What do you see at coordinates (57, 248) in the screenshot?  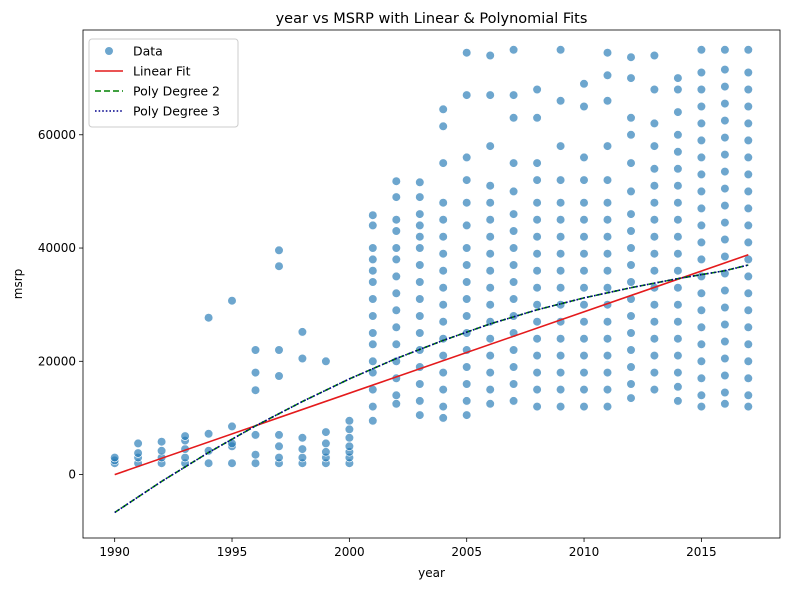 I see `y-tick-label: 40000` at bounding box center [57, 248].